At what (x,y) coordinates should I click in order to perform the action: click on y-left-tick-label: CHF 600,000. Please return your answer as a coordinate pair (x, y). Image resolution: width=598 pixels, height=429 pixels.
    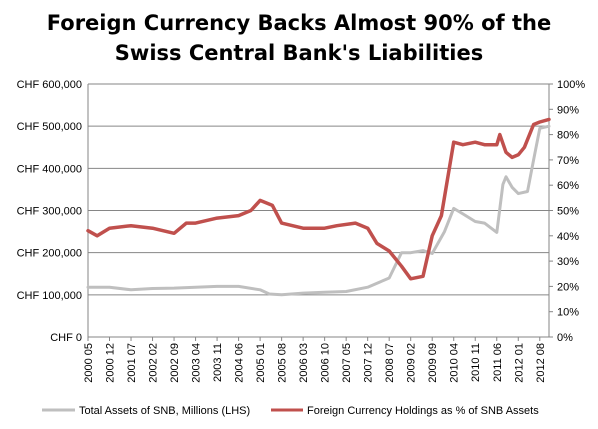
    Looking at the image, I should click on (49, 85).